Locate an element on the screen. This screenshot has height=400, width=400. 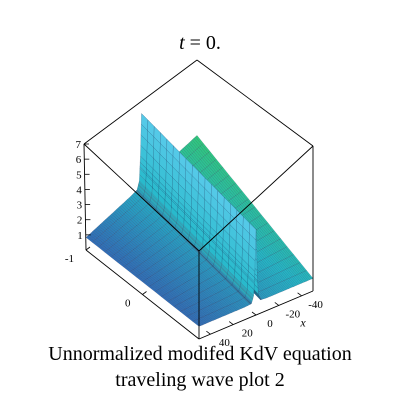
plot-title: t = 0. is located at coordinates (200, 43).